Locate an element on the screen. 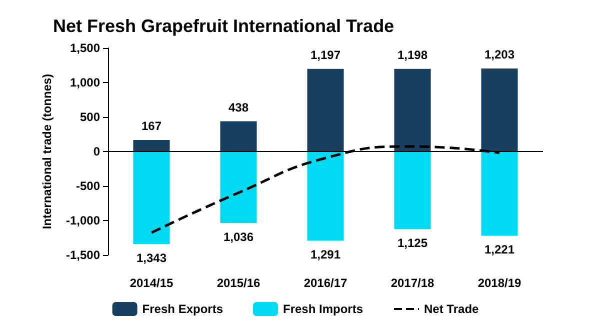 This screenshot has height=333, width=591. data-label: 1,203 is located at coordinates (499, 54).